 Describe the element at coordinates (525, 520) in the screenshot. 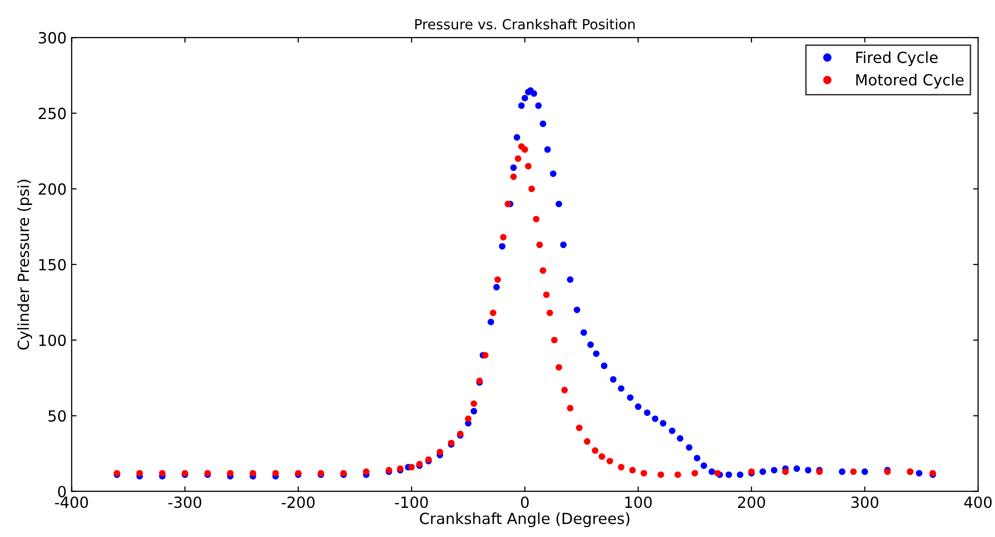

I see `x-axis-title: Crankshaft Angle (Degrees)` at that location.